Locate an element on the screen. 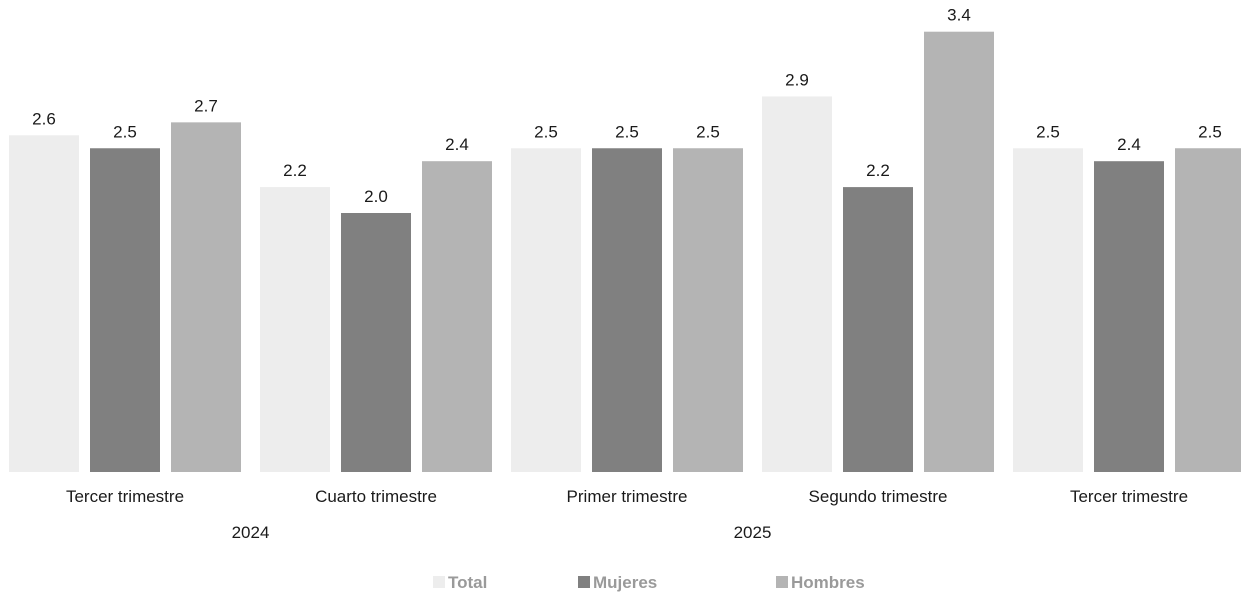  legend: Total Mujeres Hombres is located at coordinates (649, 582).